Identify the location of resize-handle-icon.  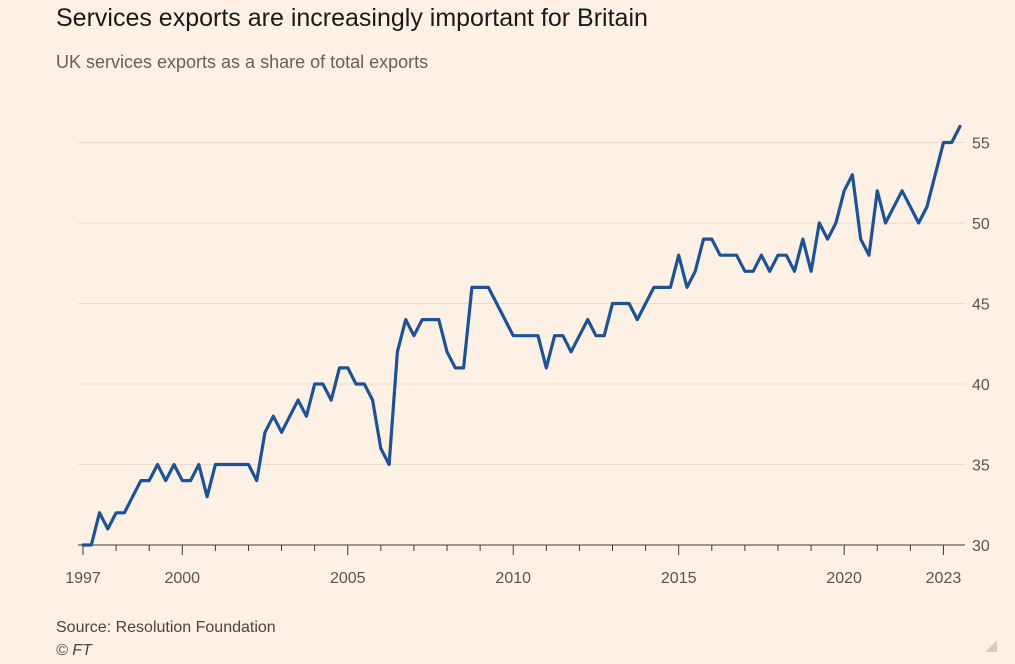
(991, 646).